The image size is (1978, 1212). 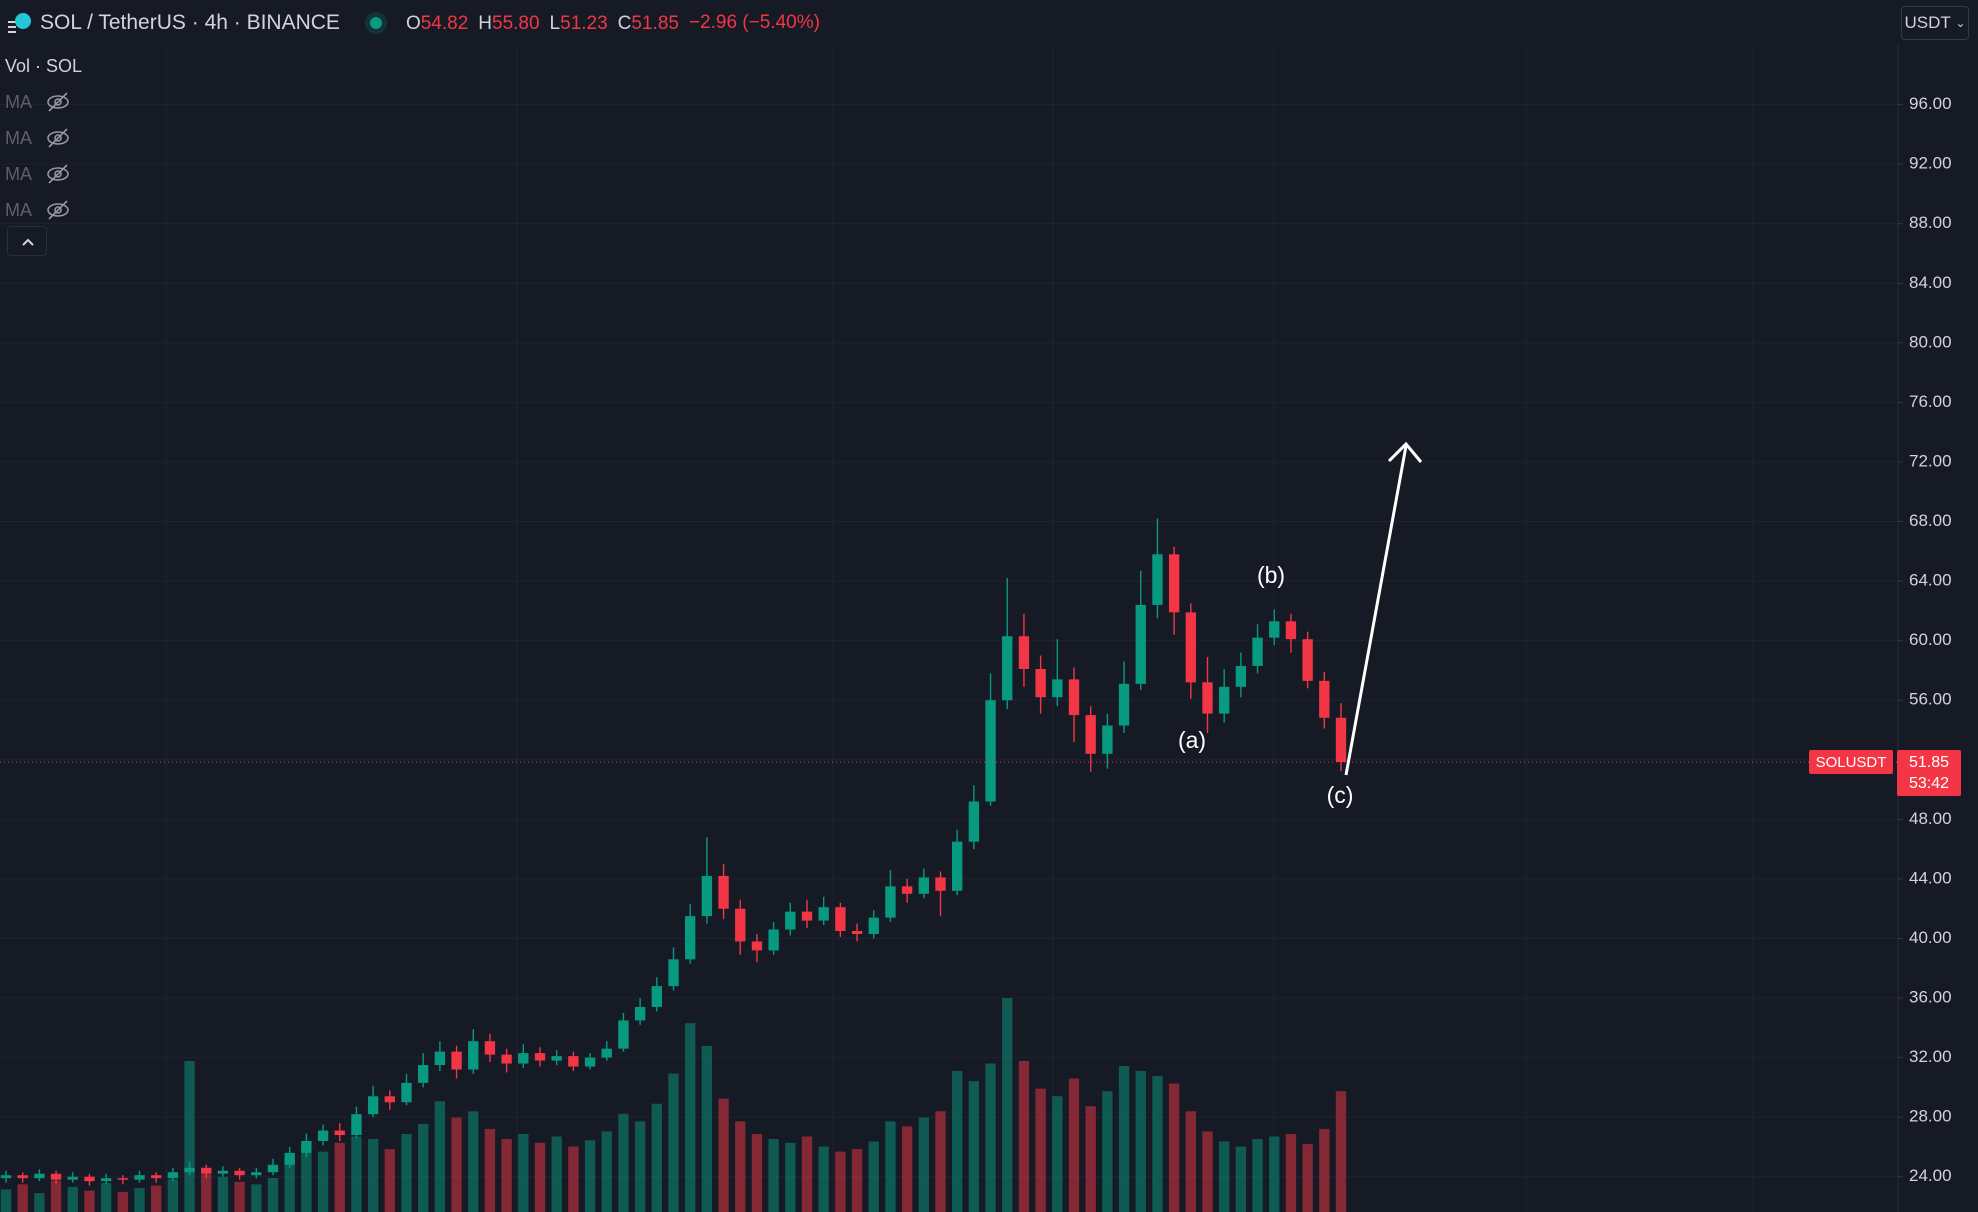 What do you see at coordinates (1340, 795) in the screenshot?
I see `wave-label: (c)` at bounding box center [1340, 795].